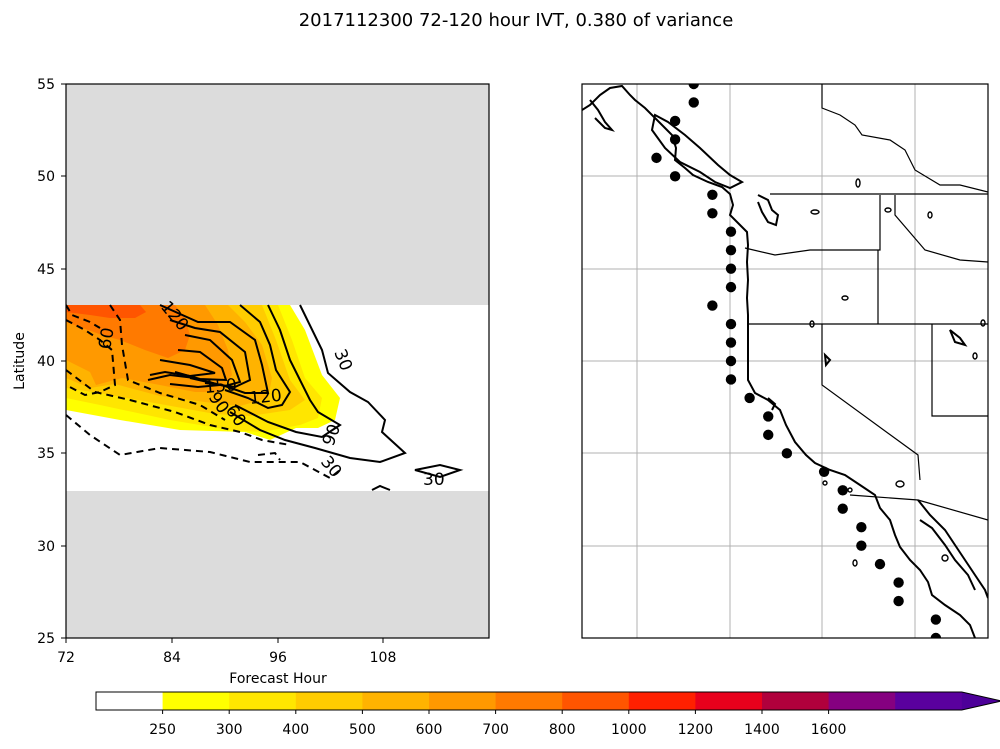 This screenshot has height=749, width=1000. I want to click on y-tick-label: 40, so click(46, 362).